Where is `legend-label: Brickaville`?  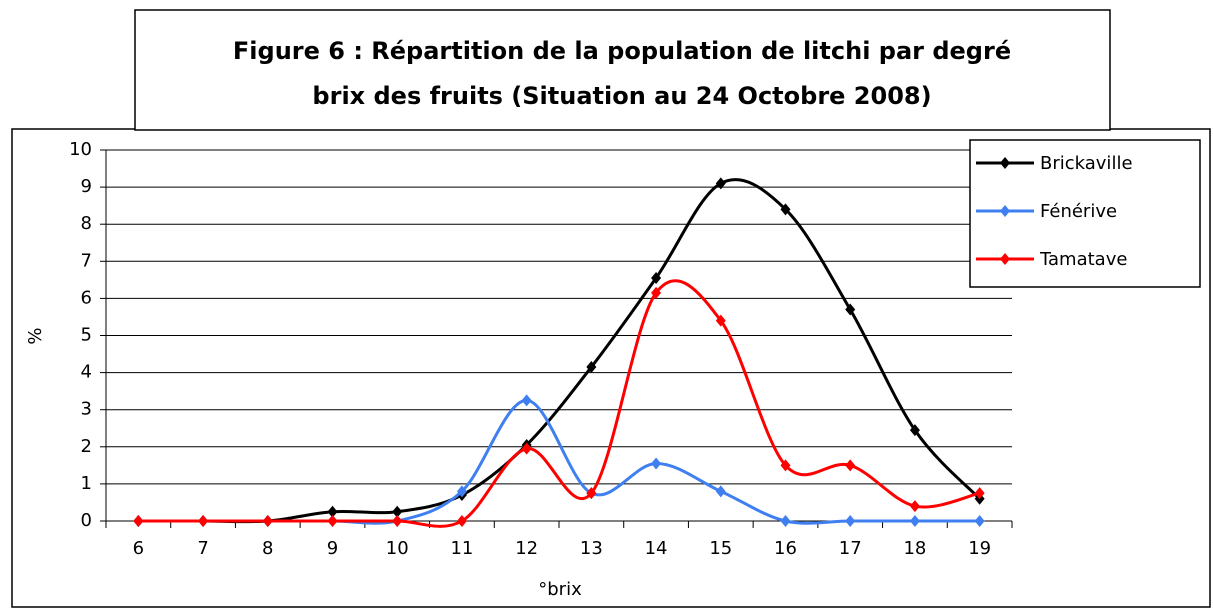
legend-label: Brickaville is located at coordinates (1086, 163).